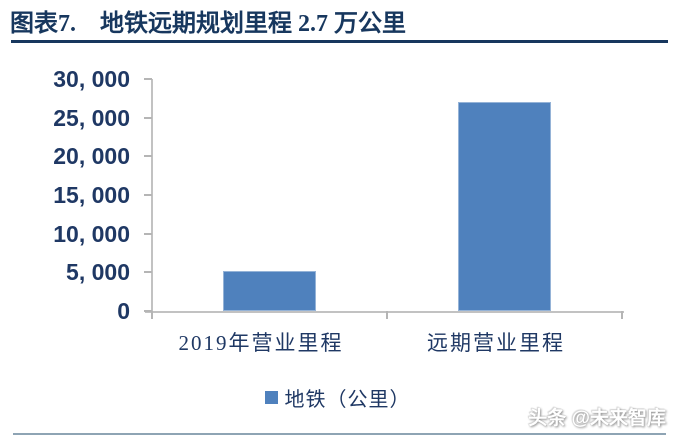 This screenshot has width=675, height=440. What do you see at coordinates (91, 117) in the screenshot?
I see `y-axis-tick-label: 25, 000` at bounding box center [91, 117].